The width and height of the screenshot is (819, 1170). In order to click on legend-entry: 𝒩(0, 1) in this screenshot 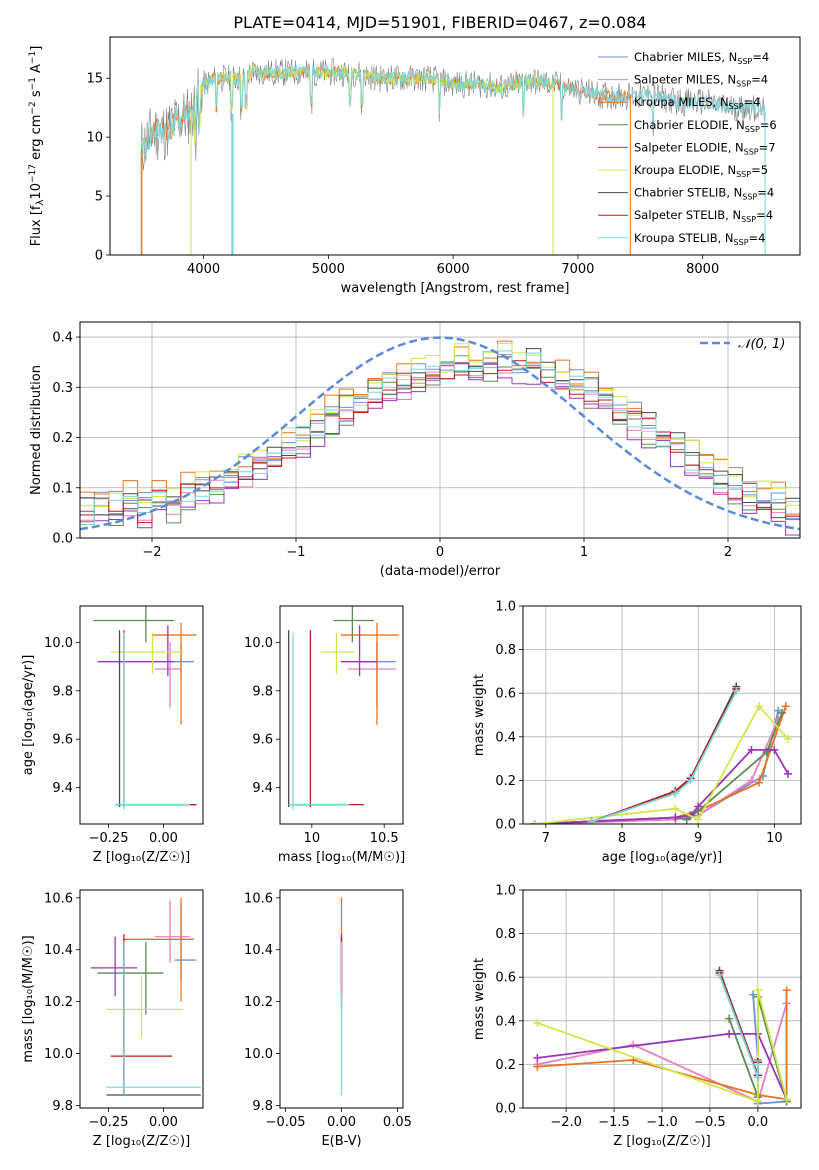, I will do `click(761, 344)`.